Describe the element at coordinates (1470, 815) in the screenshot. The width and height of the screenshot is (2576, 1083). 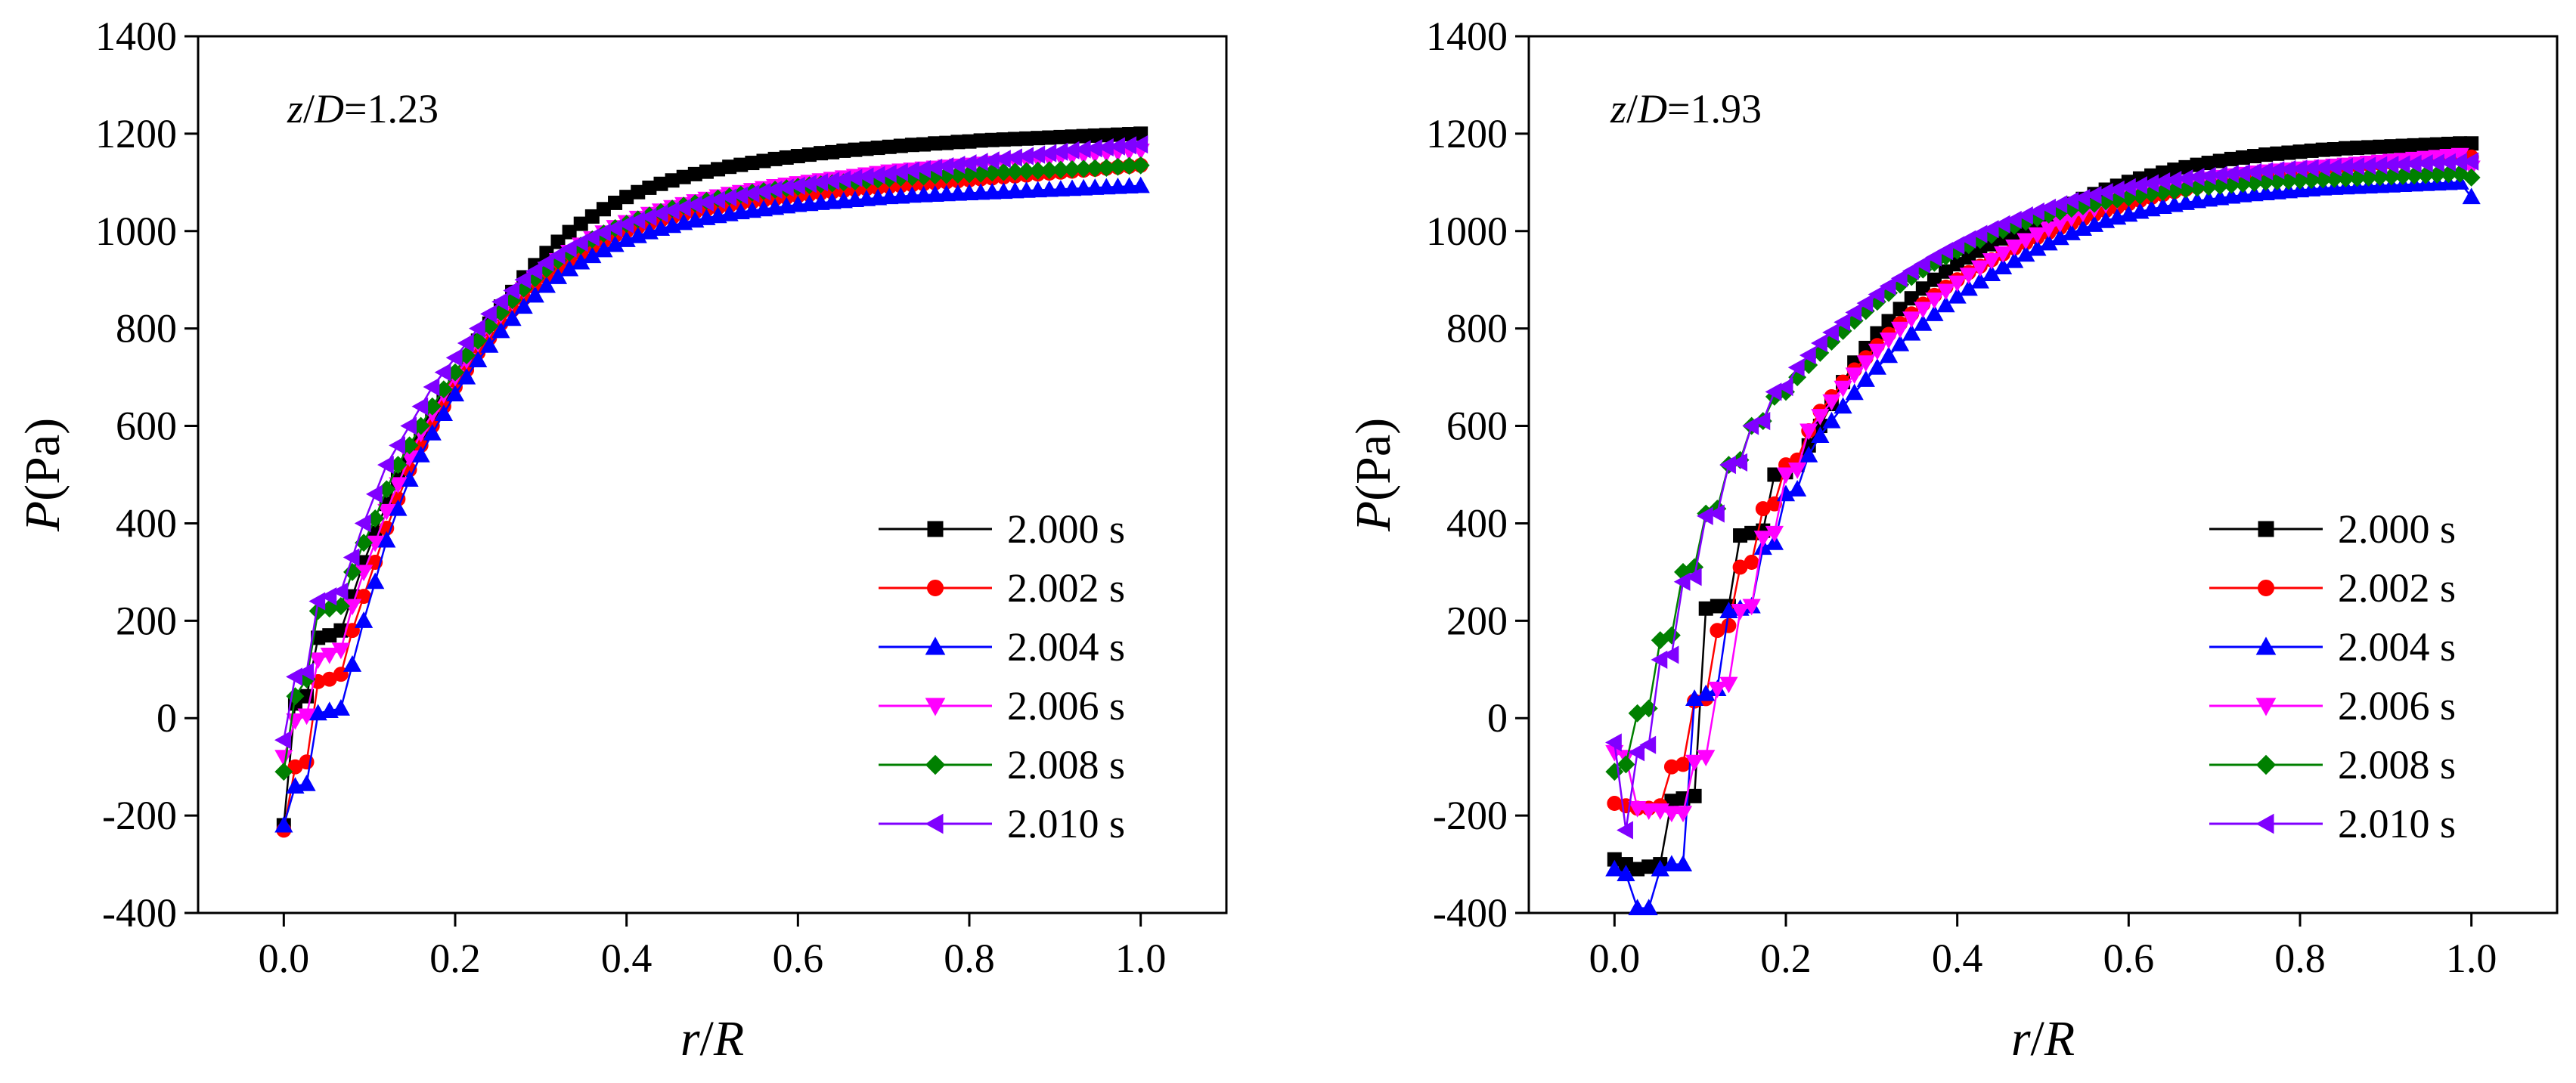
I see `y-tick-label: -200` at that location.